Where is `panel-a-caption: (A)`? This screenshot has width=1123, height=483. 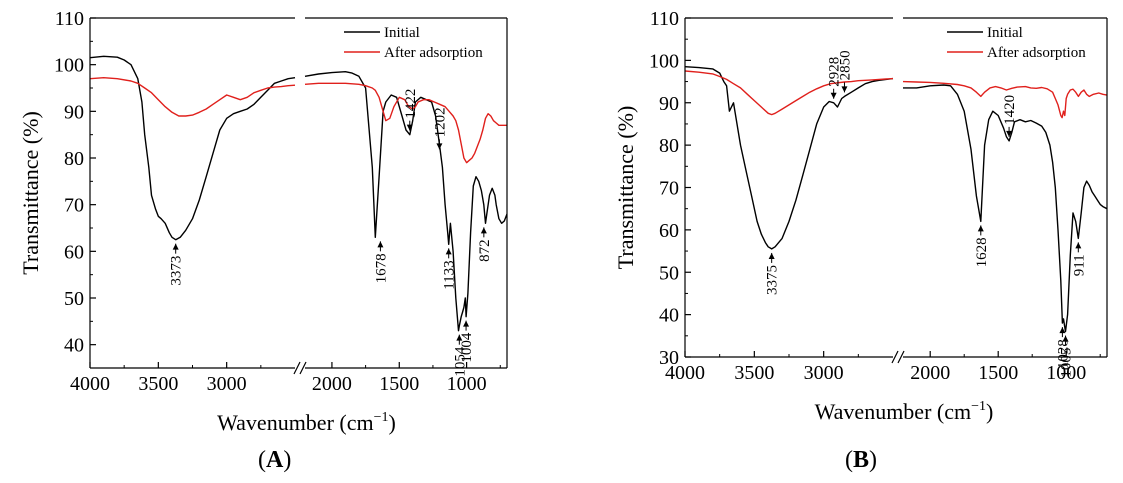
panel-a-caption: (A) is located at coordinates (275, 460).